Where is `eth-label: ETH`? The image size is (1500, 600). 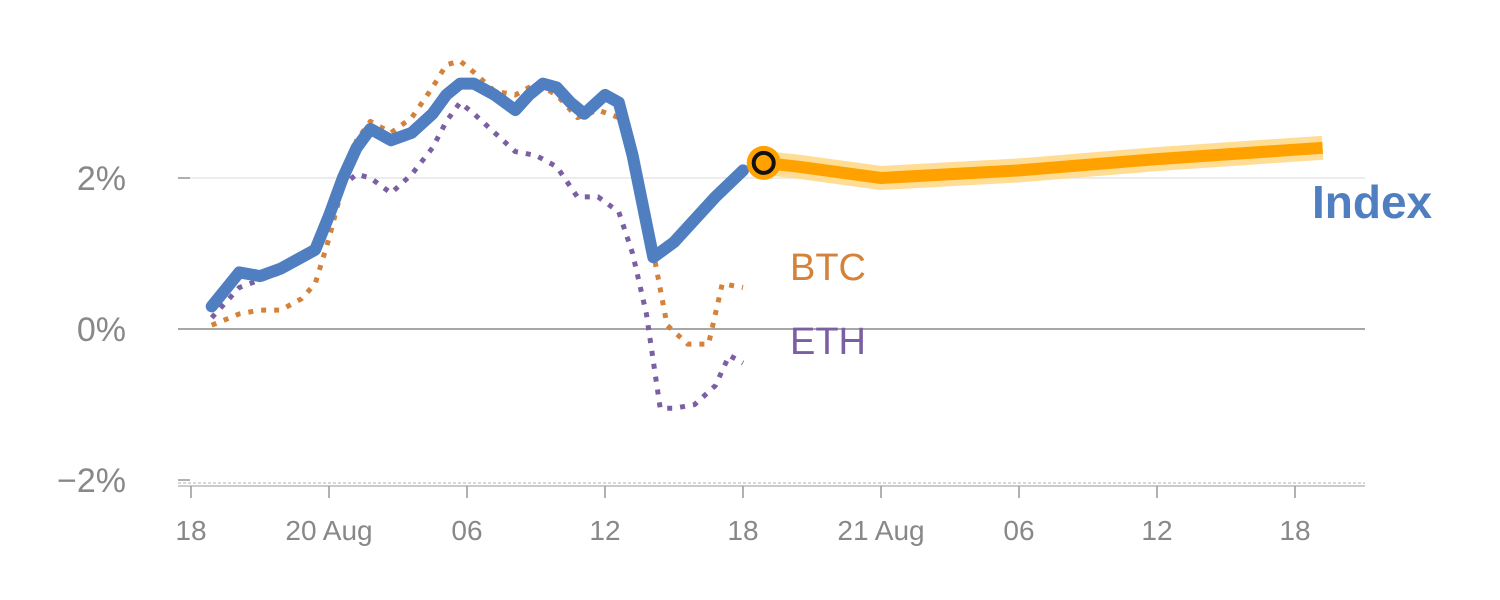
eth-label: ETH is located at coordinates (828, 342).